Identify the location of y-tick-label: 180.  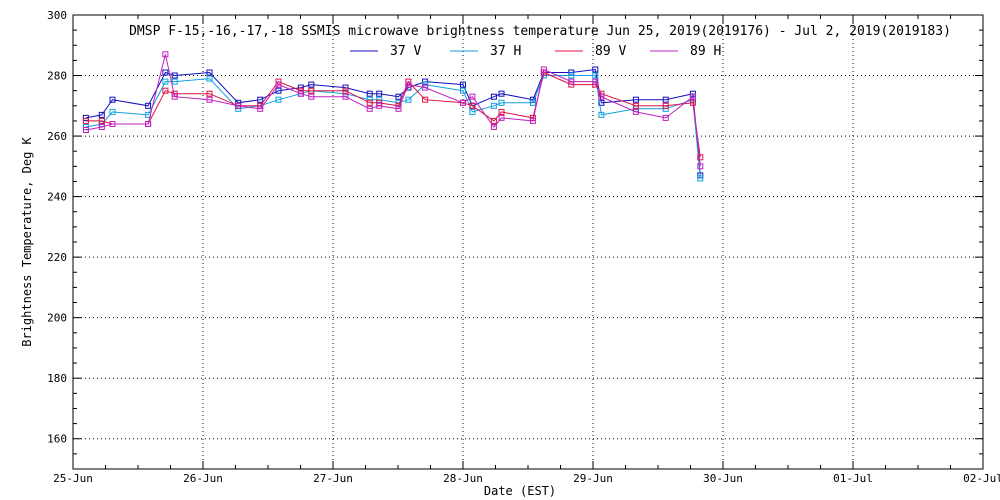
(57, 378).